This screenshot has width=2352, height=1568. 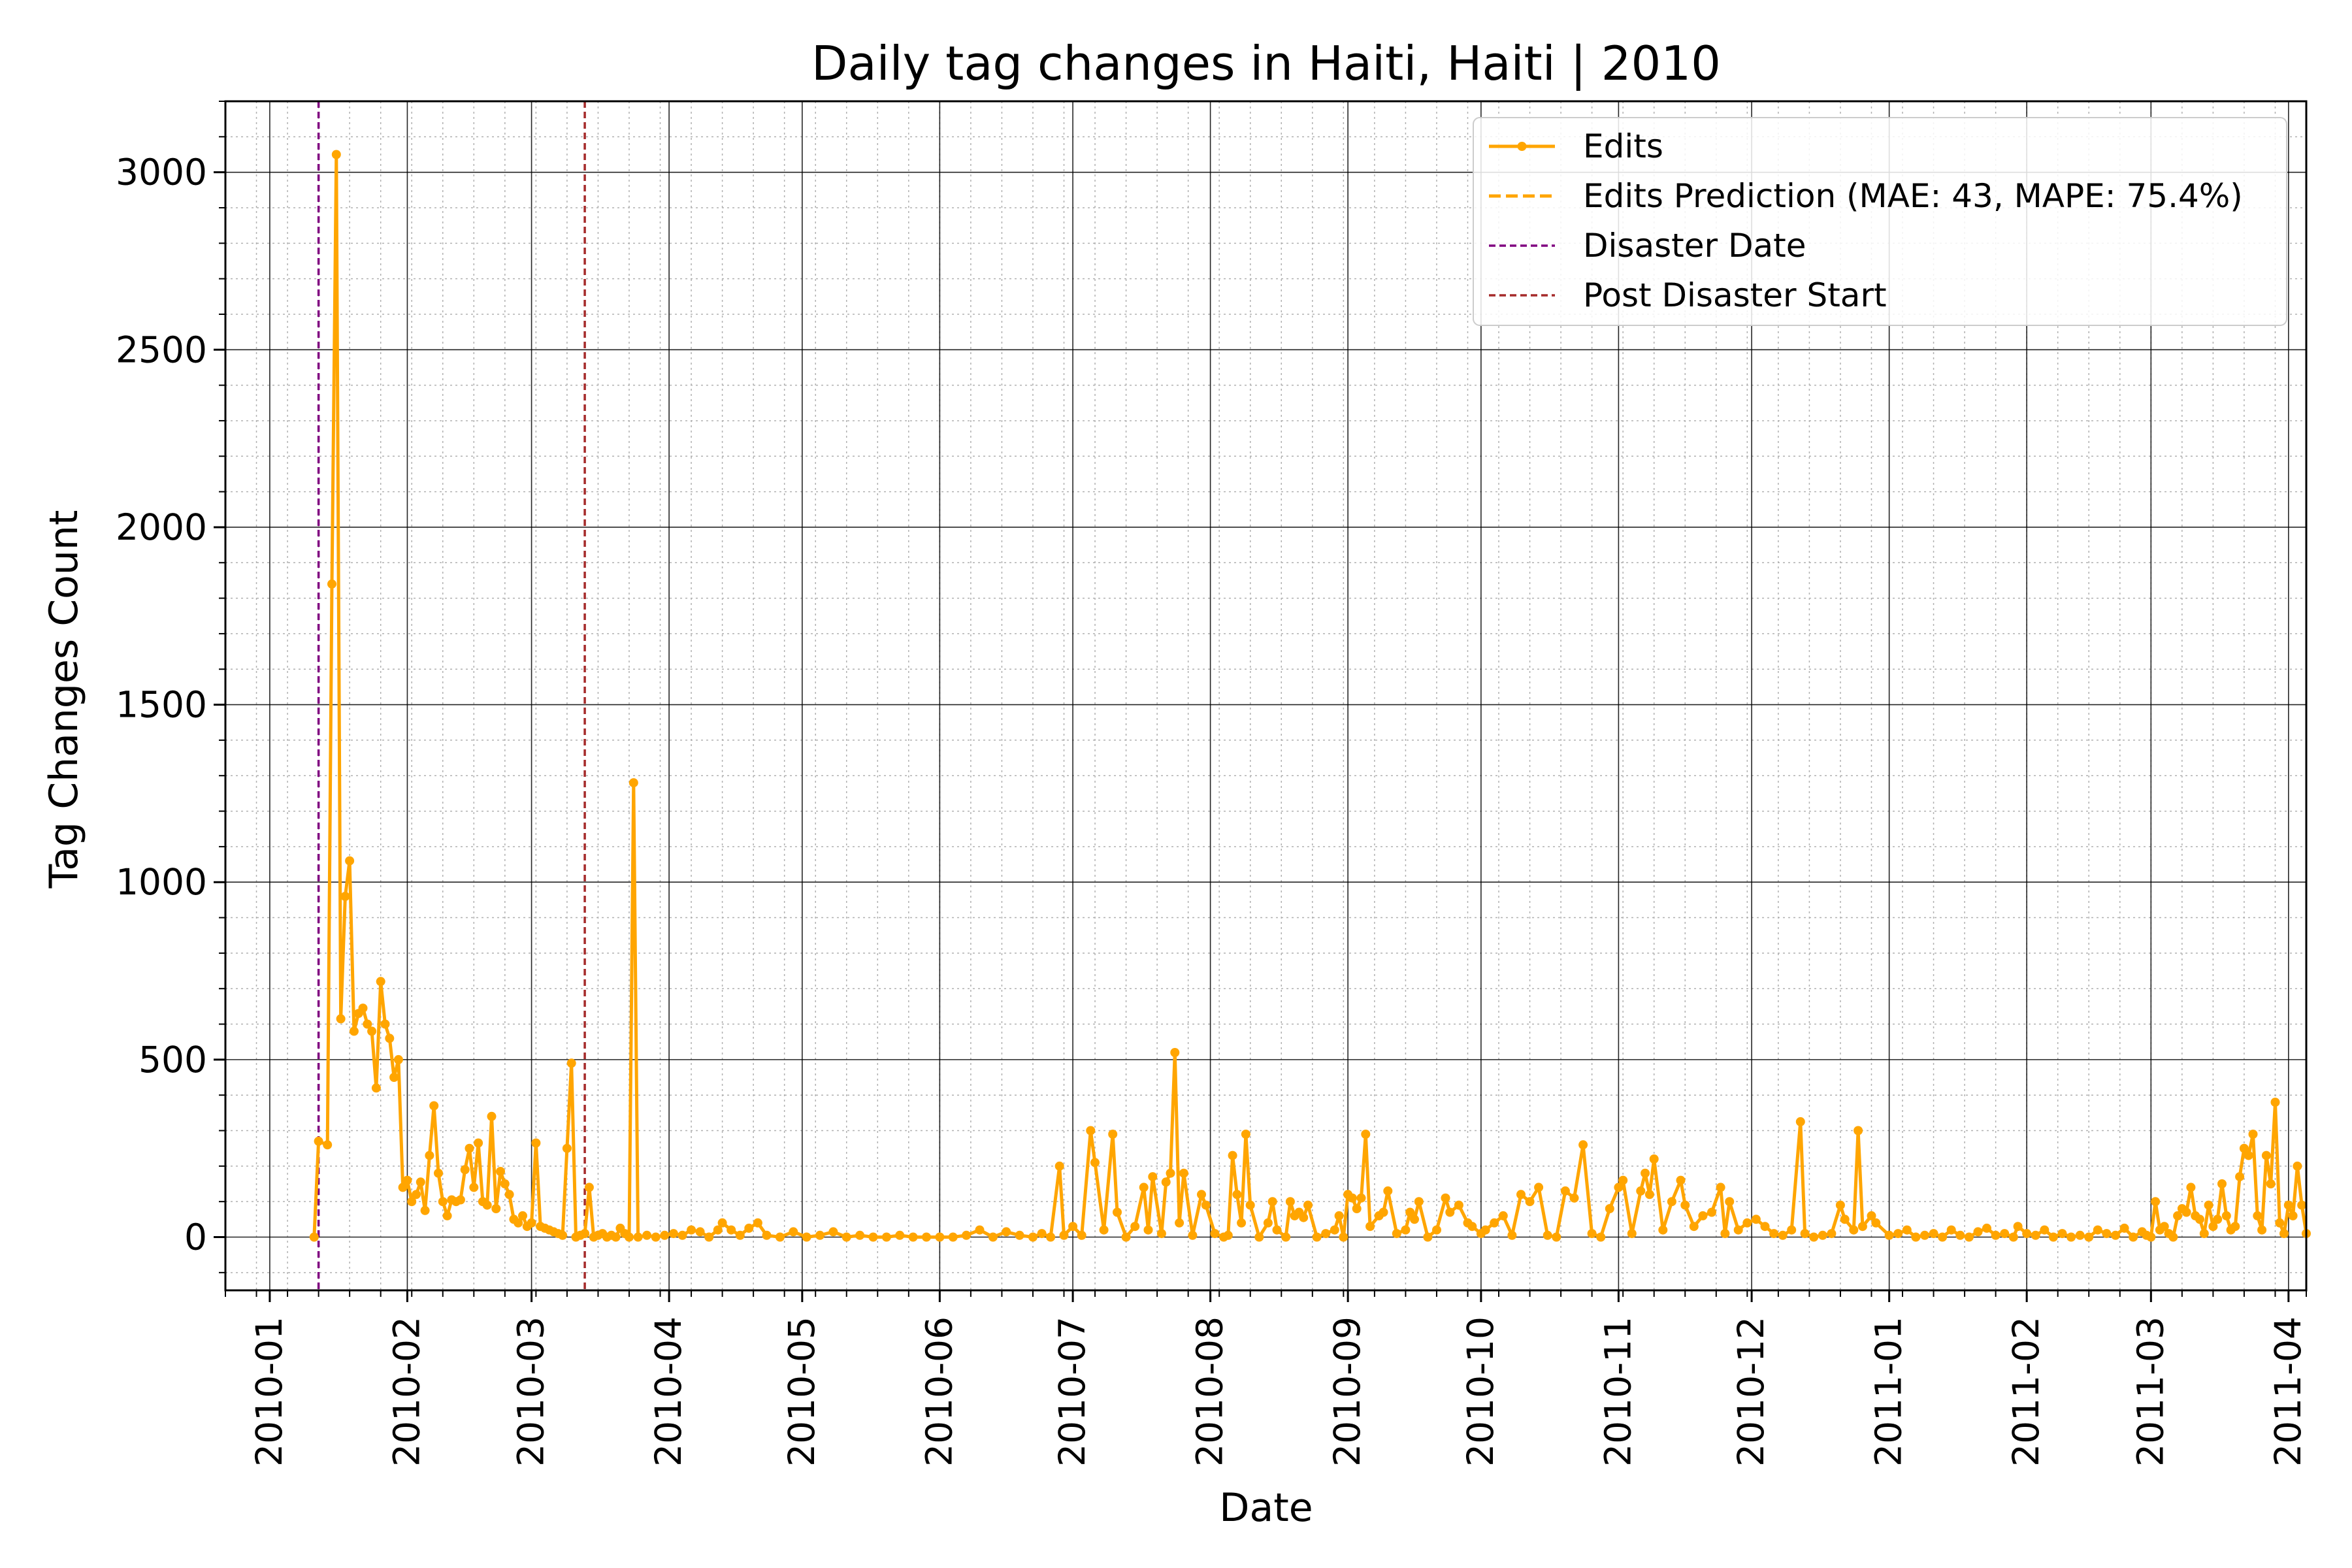 I want to click on legend-box, so click(x=1880, y=221).